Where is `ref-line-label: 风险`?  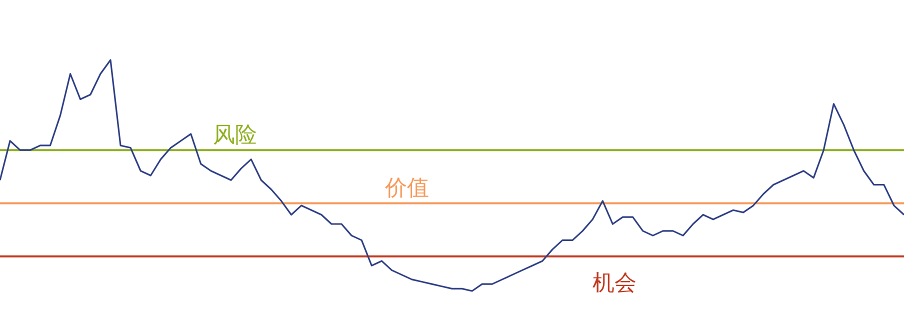
ref-line-label: 风险 is located at coordinates (235, 135).